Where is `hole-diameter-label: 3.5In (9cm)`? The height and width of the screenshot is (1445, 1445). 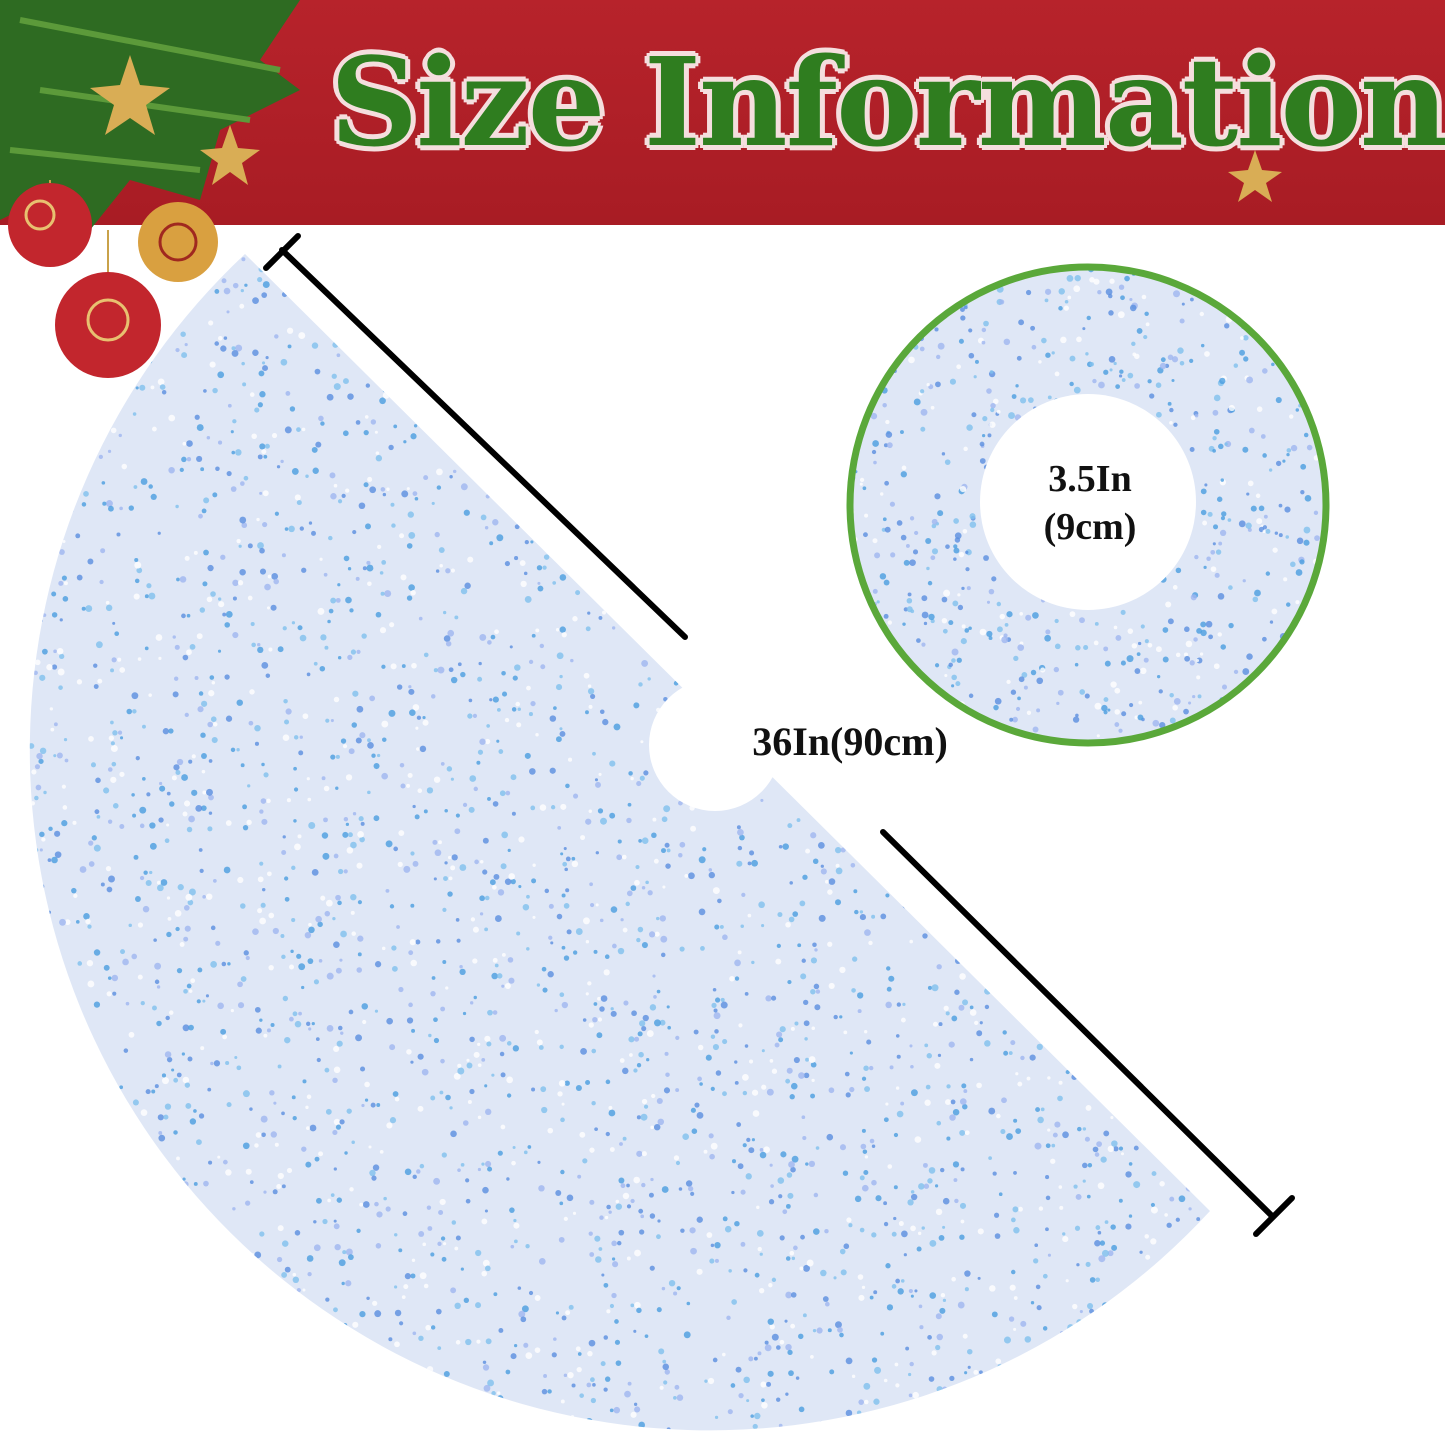
hole-diameter-label: 3.5In (9cm) is located at coordinates (1090, 503).